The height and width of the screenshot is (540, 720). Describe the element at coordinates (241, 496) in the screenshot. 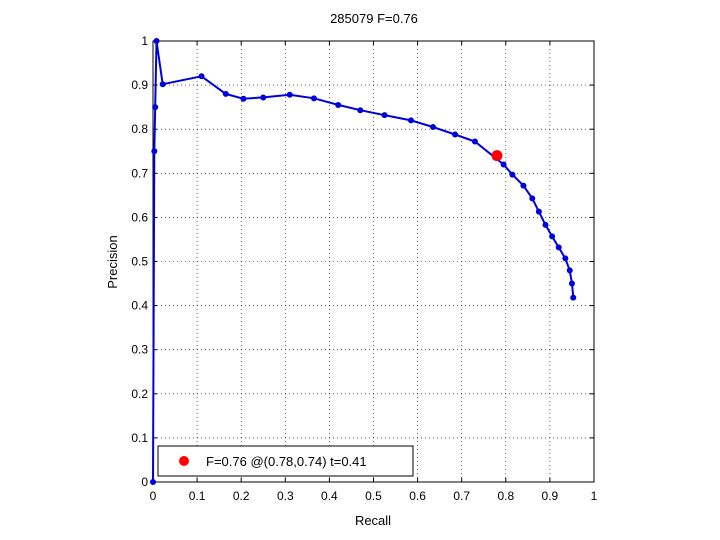

I see `x-tick-label: 0.2` at that location.